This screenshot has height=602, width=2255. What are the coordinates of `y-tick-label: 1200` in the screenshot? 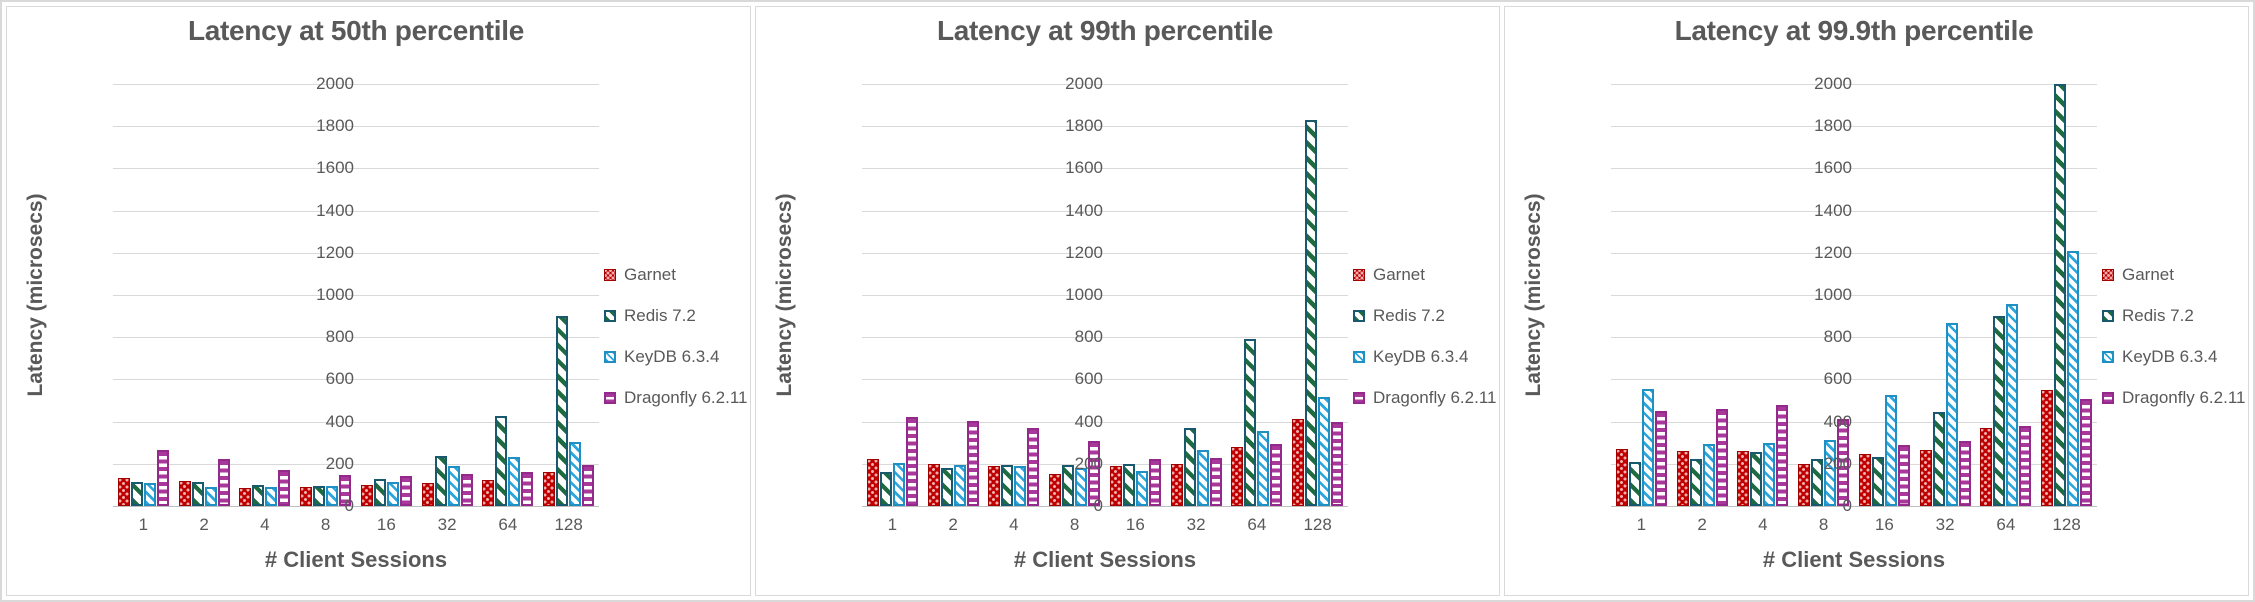 It's located at (335, 252).